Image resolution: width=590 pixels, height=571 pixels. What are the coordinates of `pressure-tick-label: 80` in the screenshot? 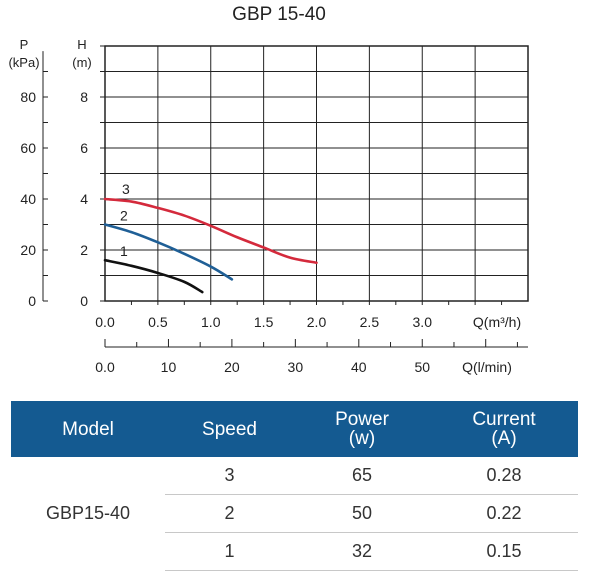 It's located at (28, 97).